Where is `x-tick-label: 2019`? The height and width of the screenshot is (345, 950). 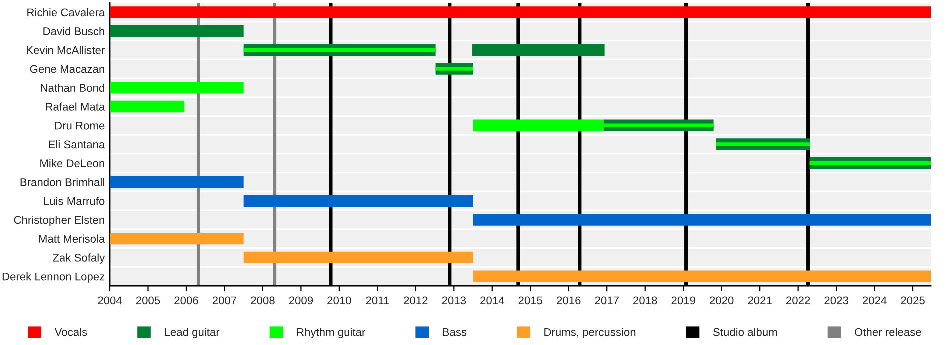 x-tick-label: 2019 is located at coordinates (684, 300).